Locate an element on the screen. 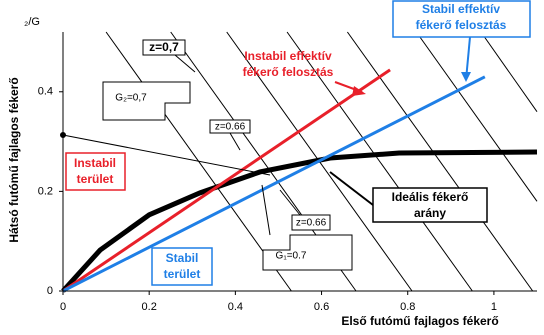 The height and width of the screenshot is (335, 544). annotation: Stabil is located at coordinates (182, 258).